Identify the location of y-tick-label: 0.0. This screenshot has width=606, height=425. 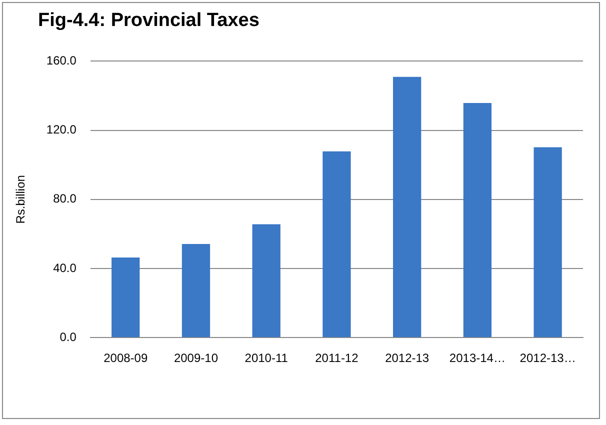
(68, 337).